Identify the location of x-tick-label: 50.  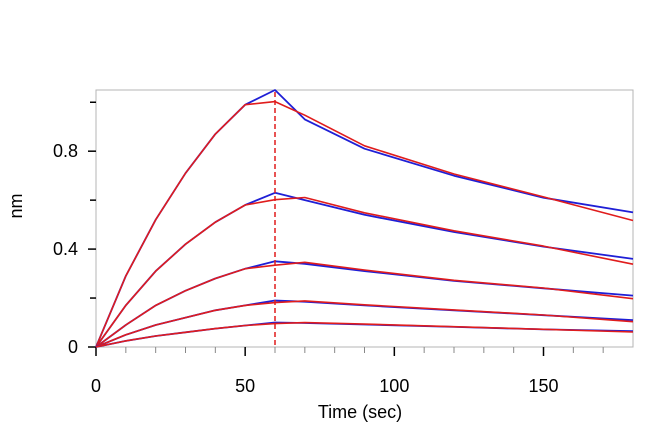
(245, 386).